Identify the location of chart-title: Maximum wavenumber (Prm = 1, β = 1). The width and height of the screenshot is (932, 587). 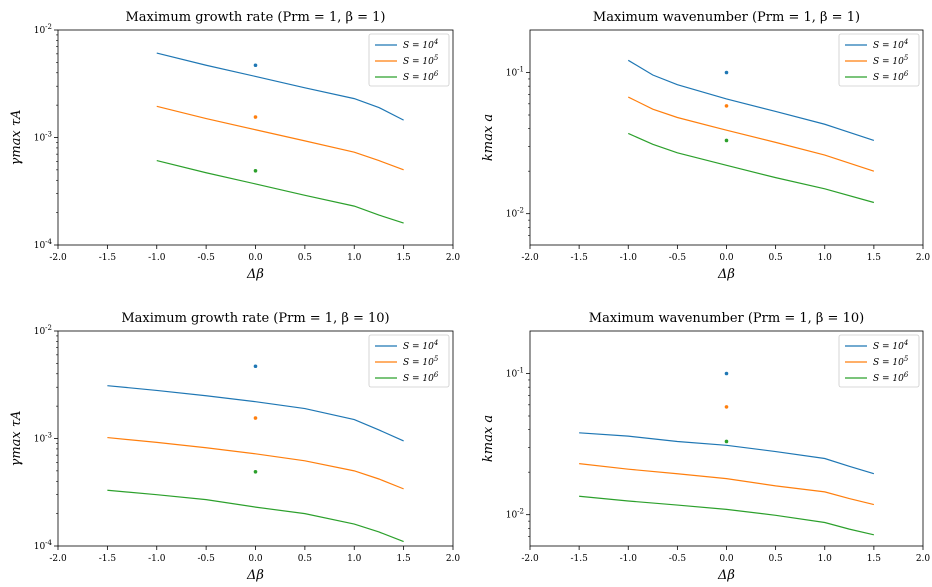
(726, 17).